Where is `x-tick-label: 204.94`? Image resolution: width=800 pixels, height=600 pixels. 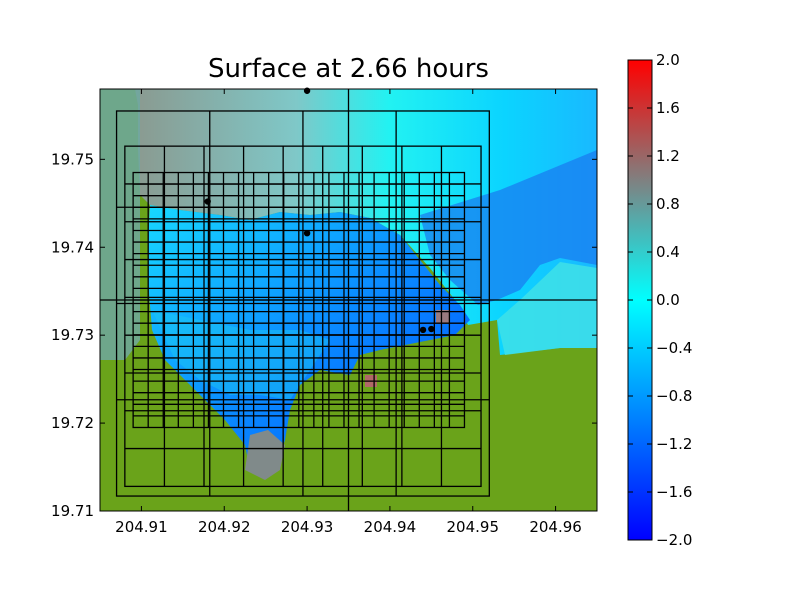
x-tick-label: 204.94 is located at coordinates (390, 527).